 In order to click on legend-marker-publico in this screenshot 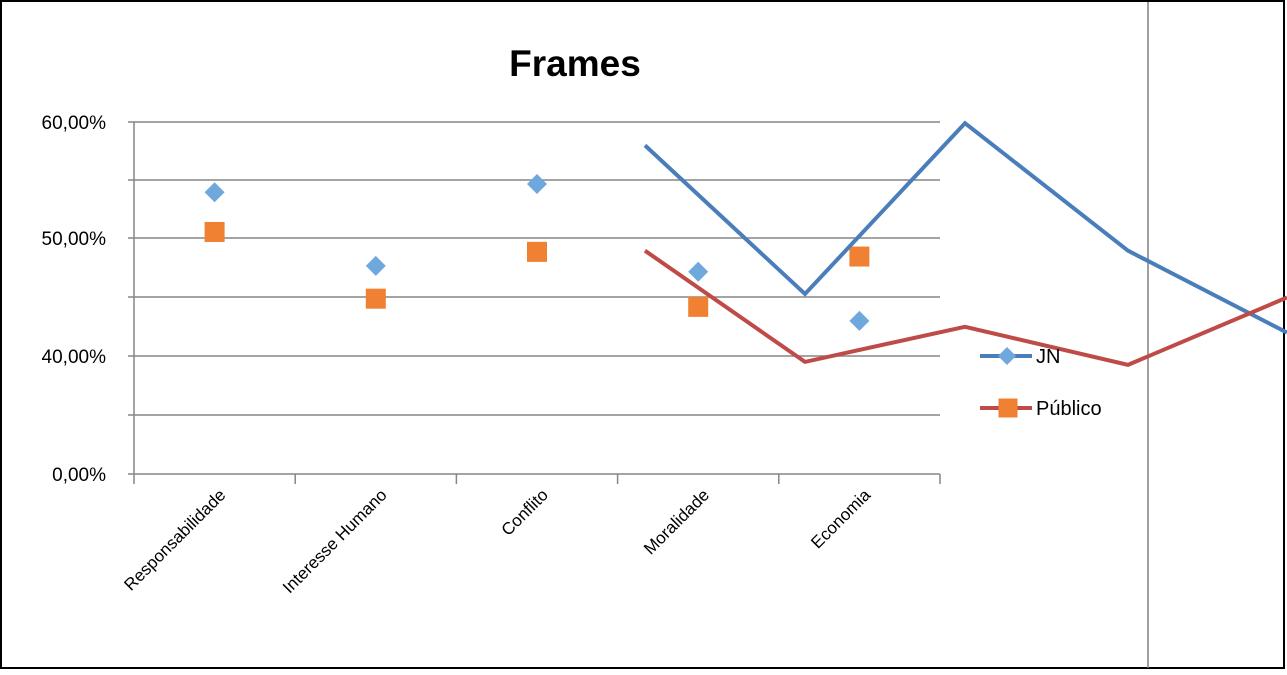, I will do `click(1008, 408)`.